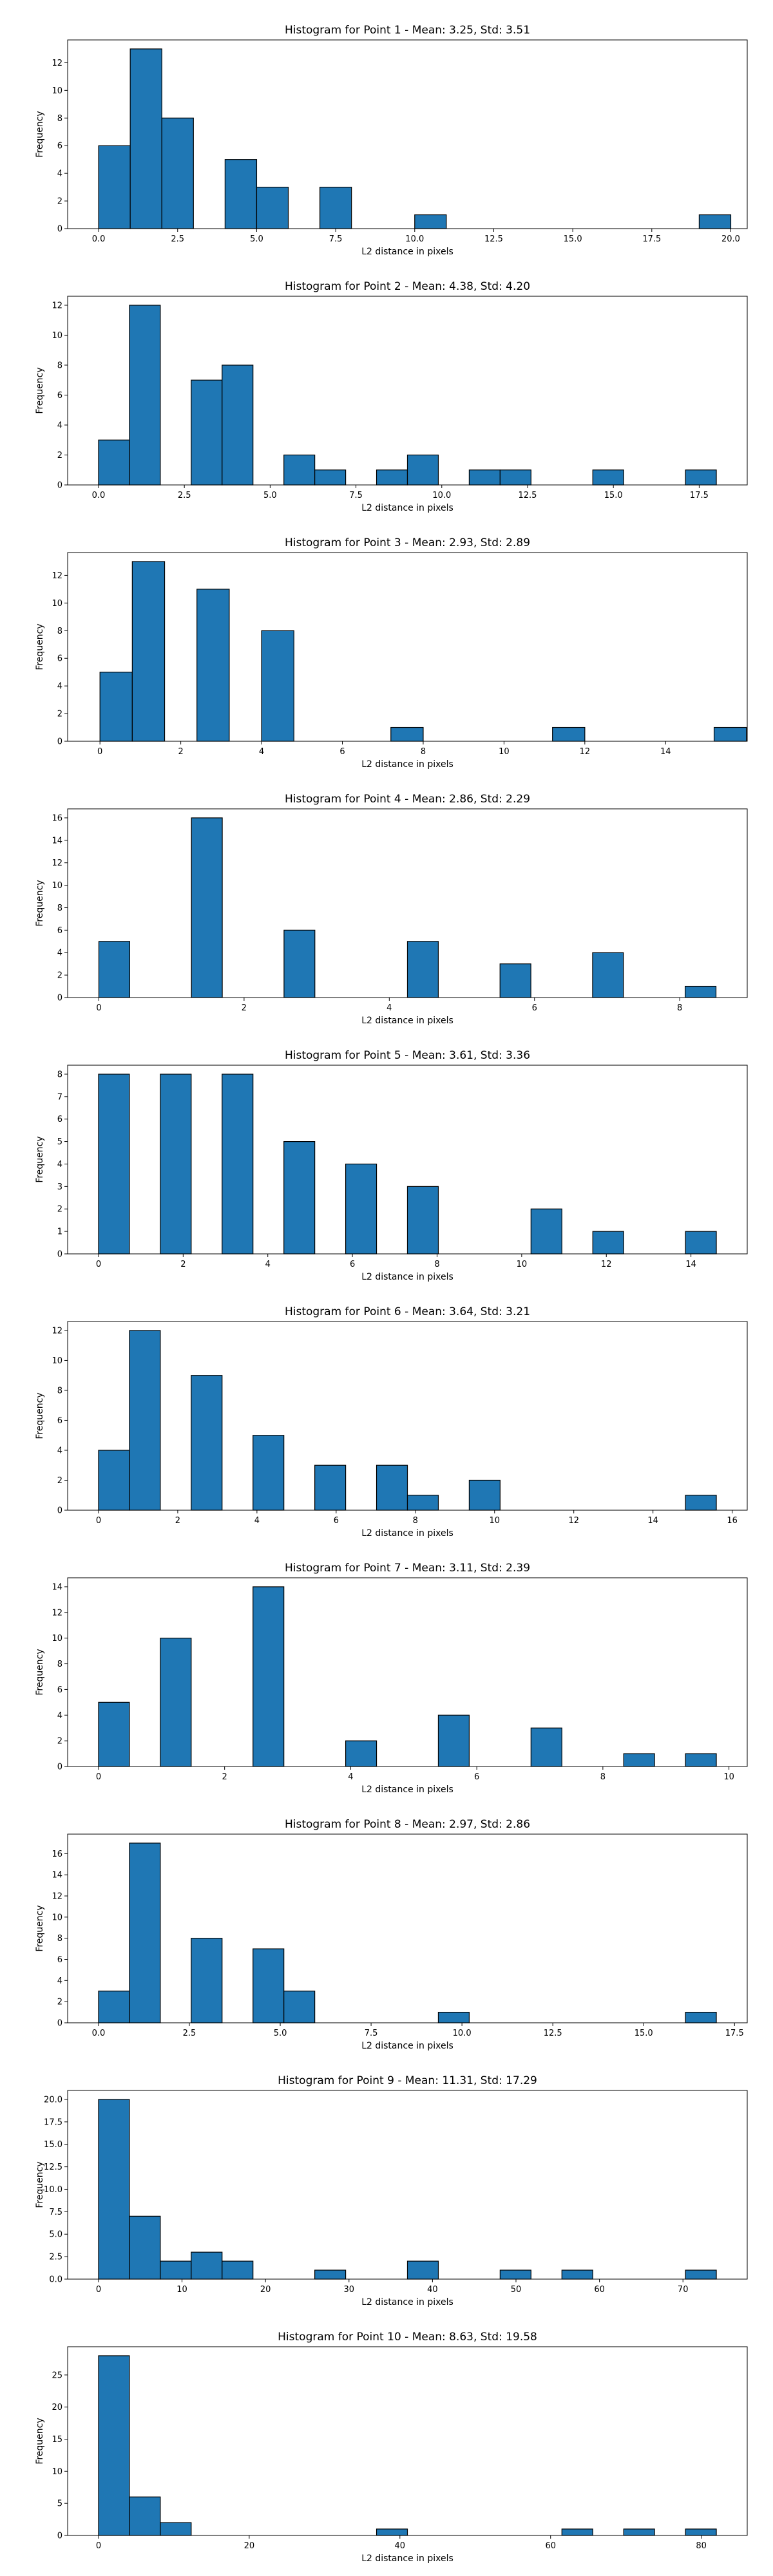 Image resolution: width=773 pixels, height=2576 pixels. Describe the element at coordinates (652, 1521) in the screenshot. I see `x-tick-label: 14` at that location.